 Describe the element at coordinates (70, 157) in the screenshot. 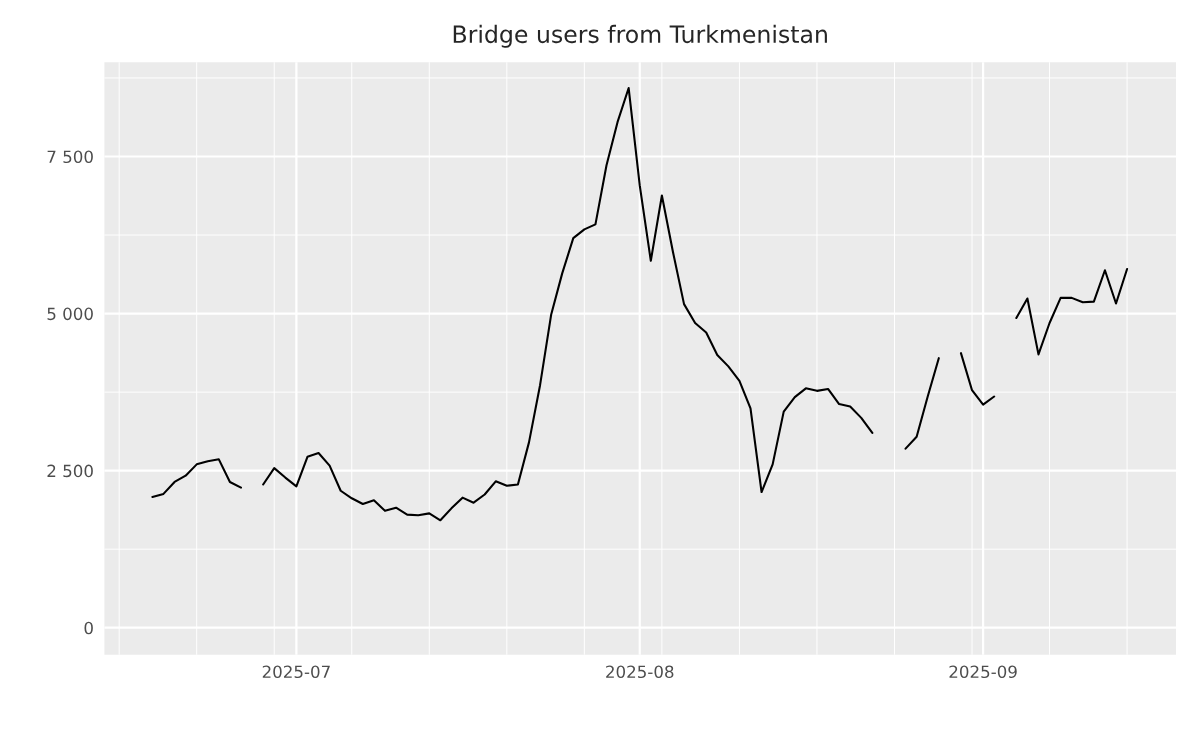

I see `y-tick-label: 7 500` at that location.